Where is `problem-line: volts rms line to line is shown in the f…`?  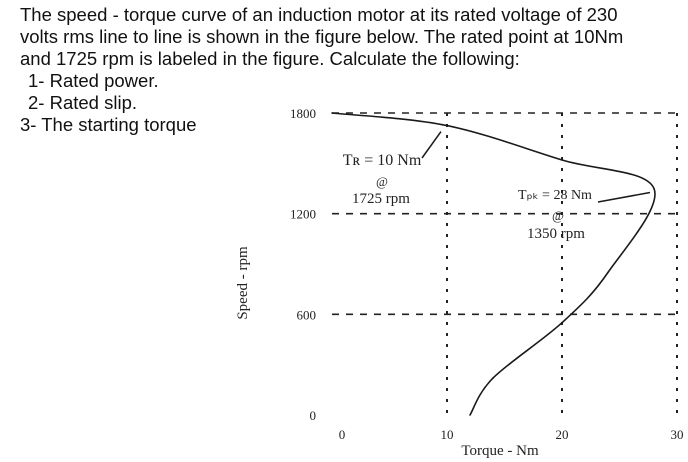
problem-line: volts rms line to line is shown in the f… is located at coordinates (322, 36).